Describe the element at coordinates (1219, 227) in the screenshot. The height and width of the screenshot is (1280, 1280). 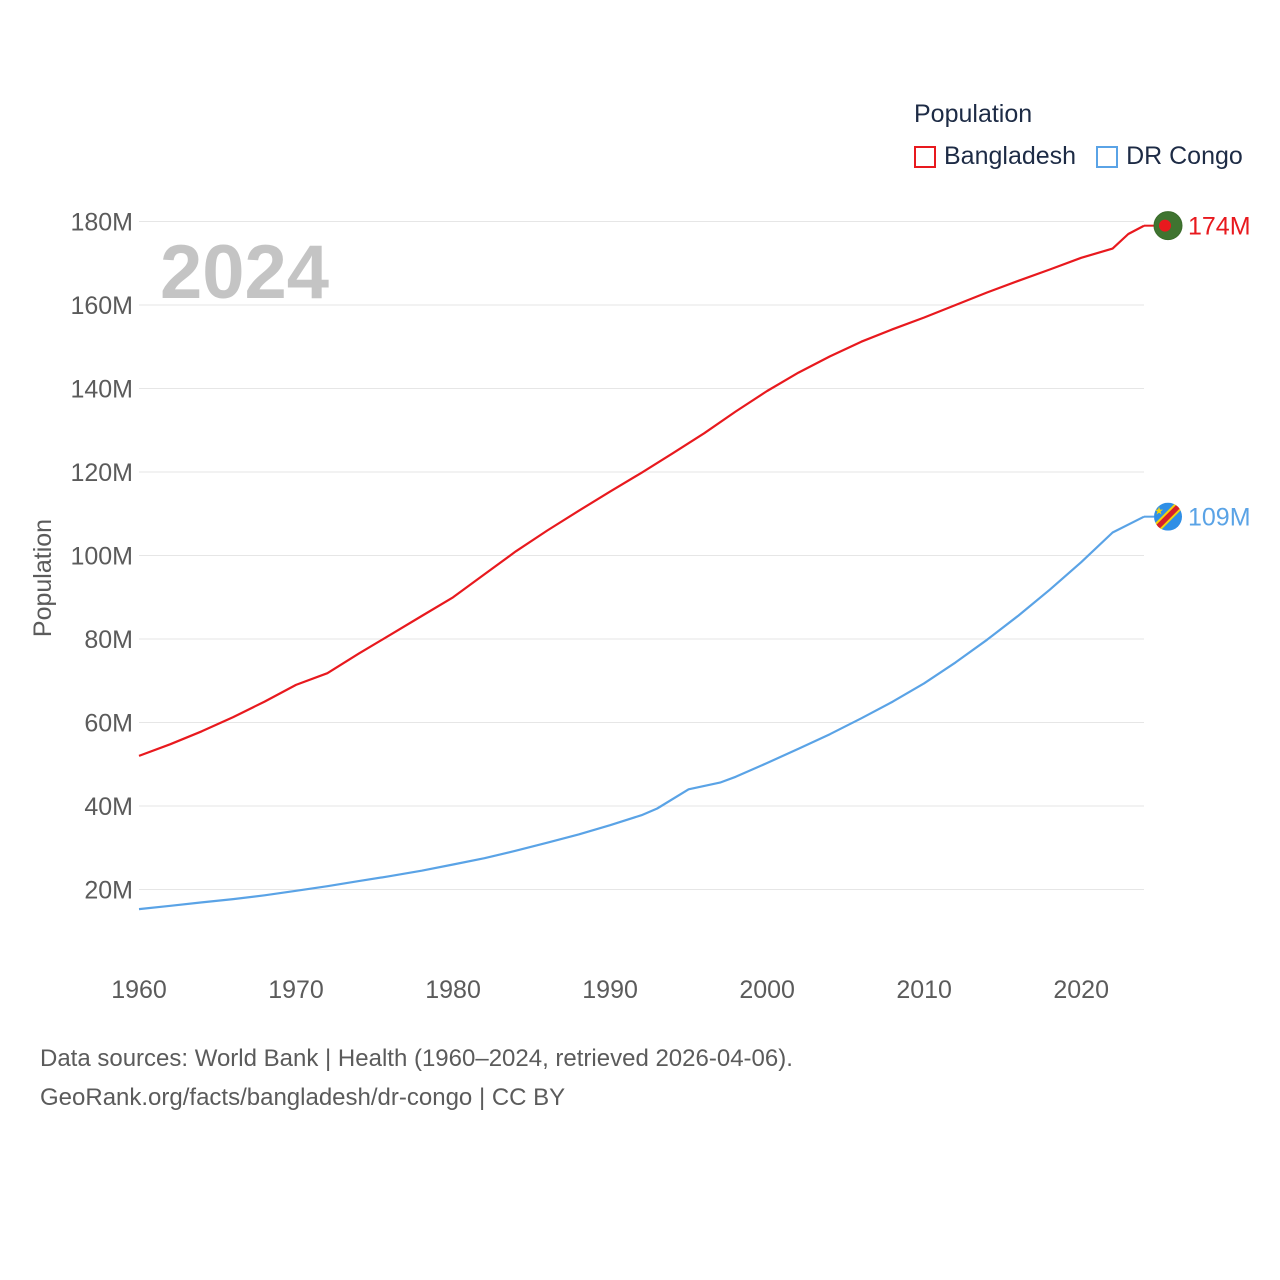
I see `end-value-label-bangladesh: 174M` at that location.